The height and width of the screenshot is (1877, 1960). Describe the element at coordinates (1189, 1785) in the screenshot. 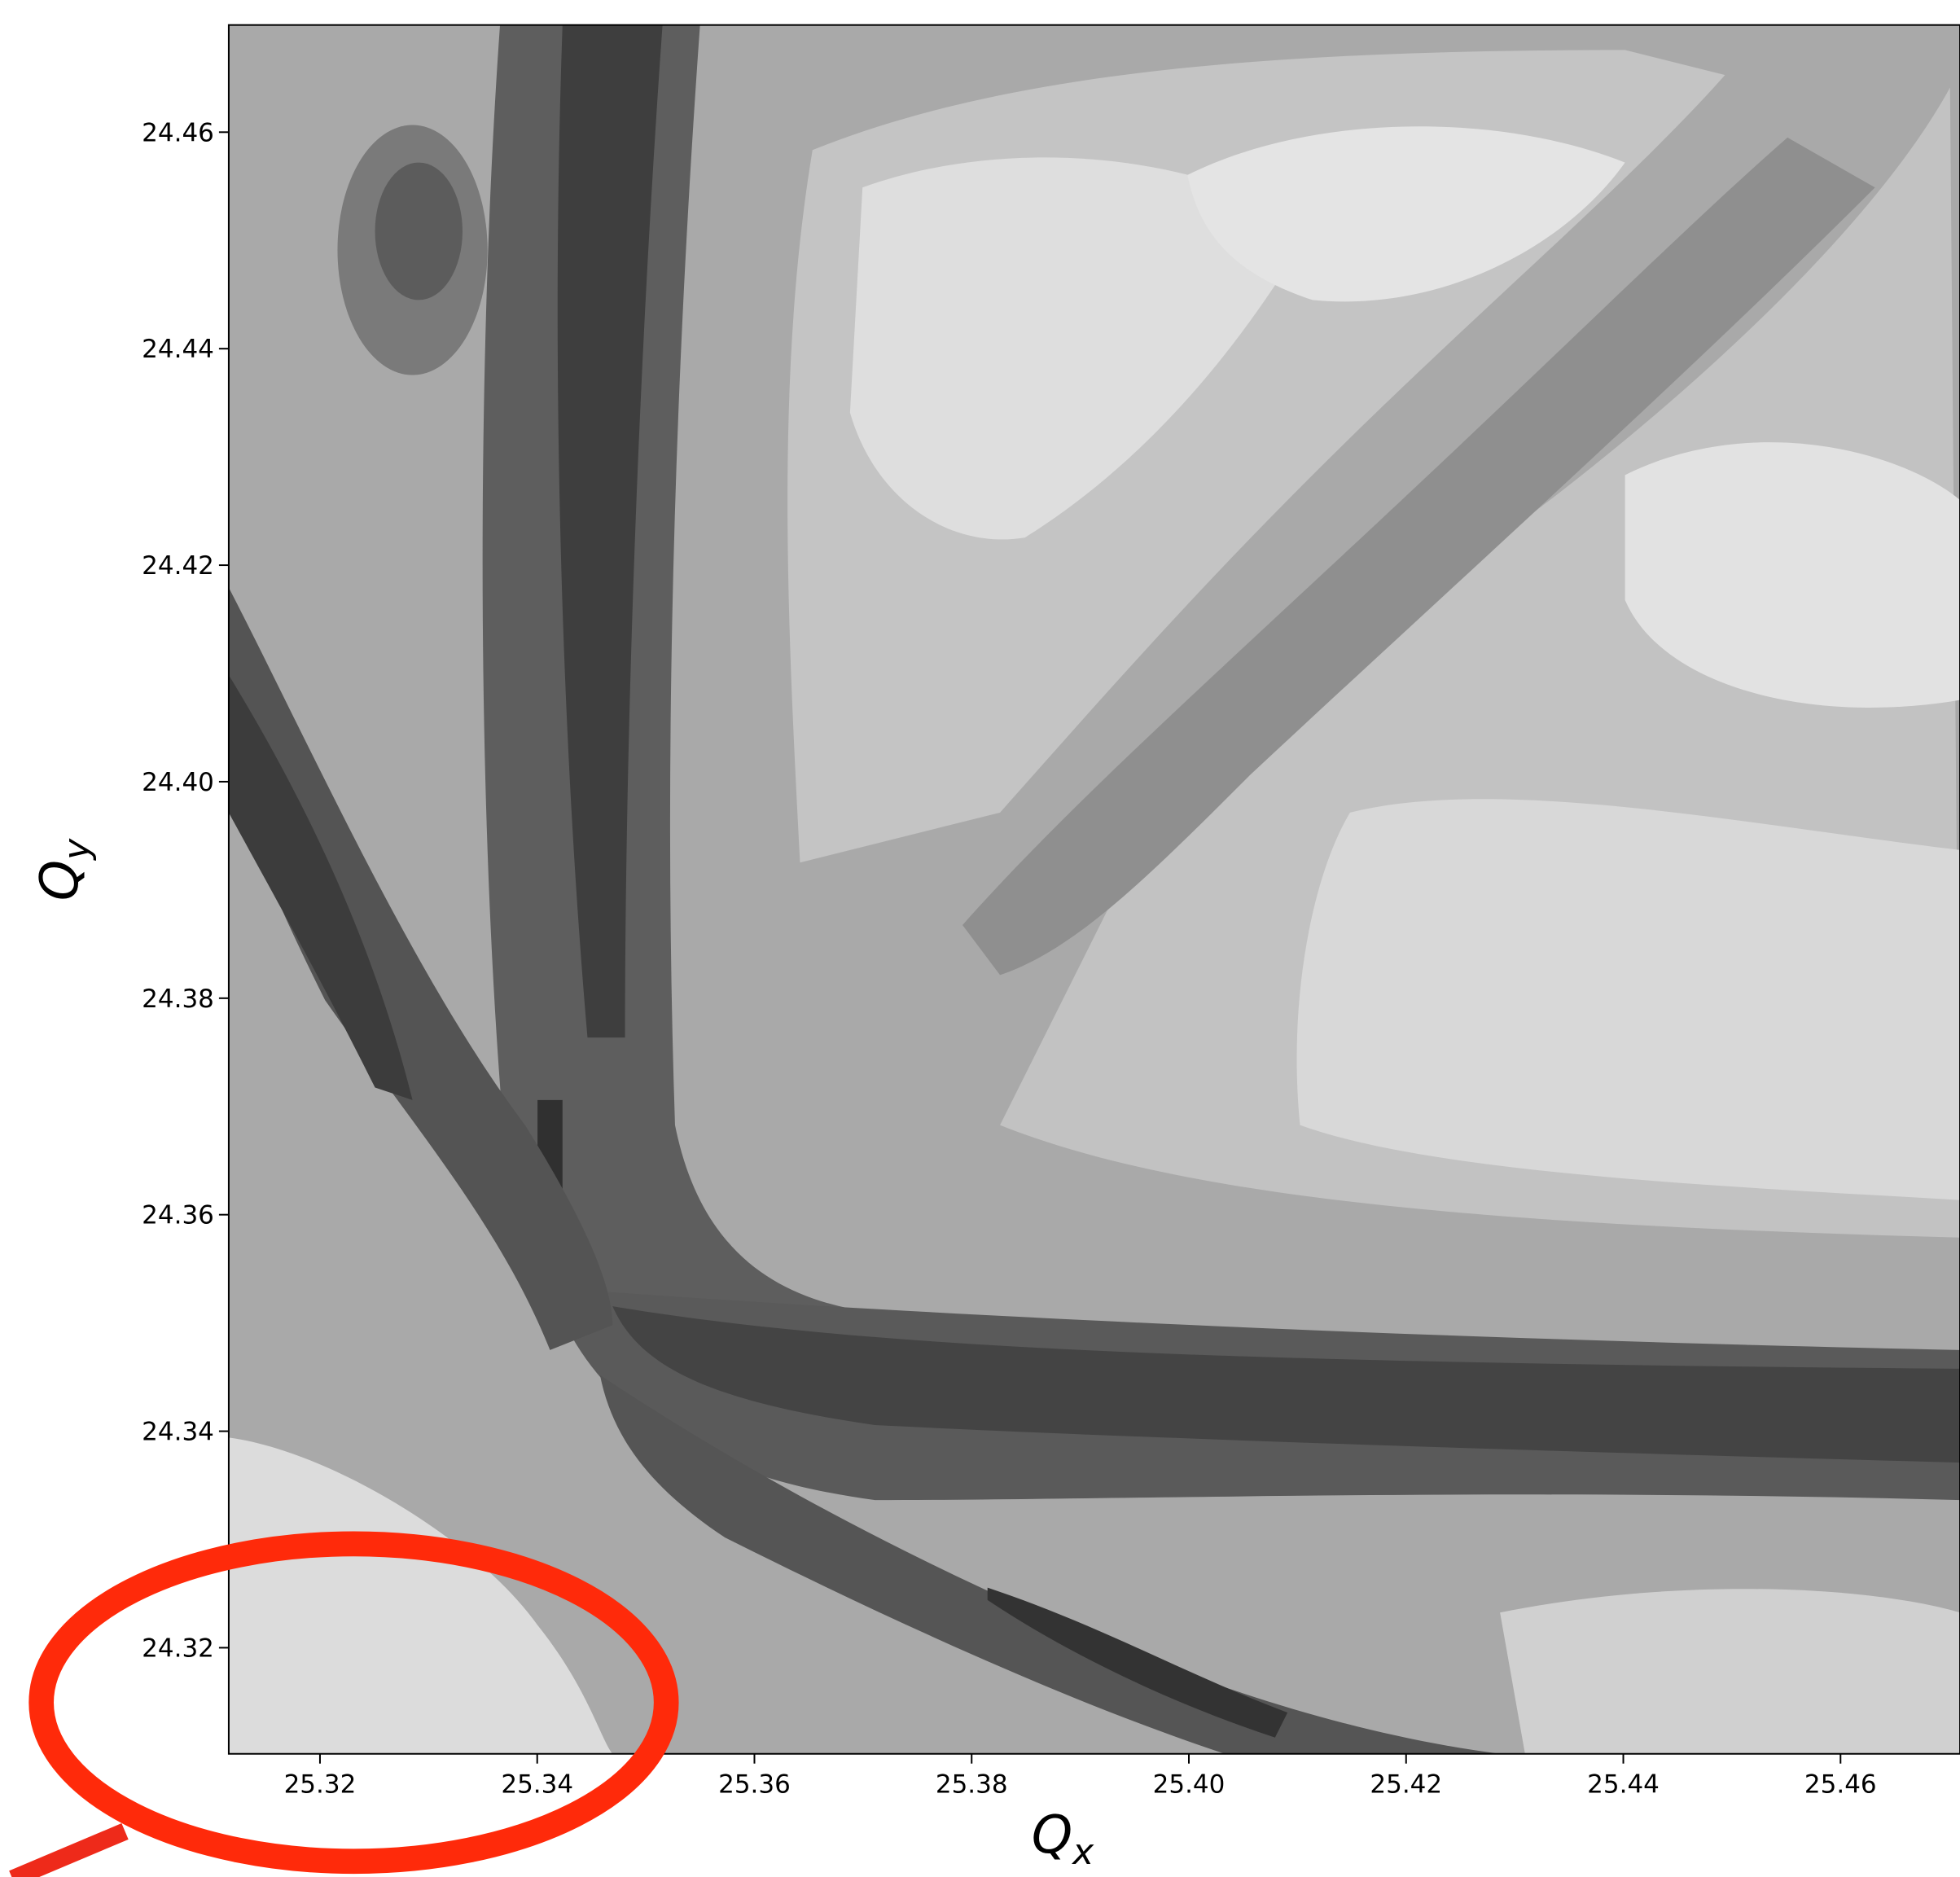

I see `x-tick-label: 25.40` at that location.